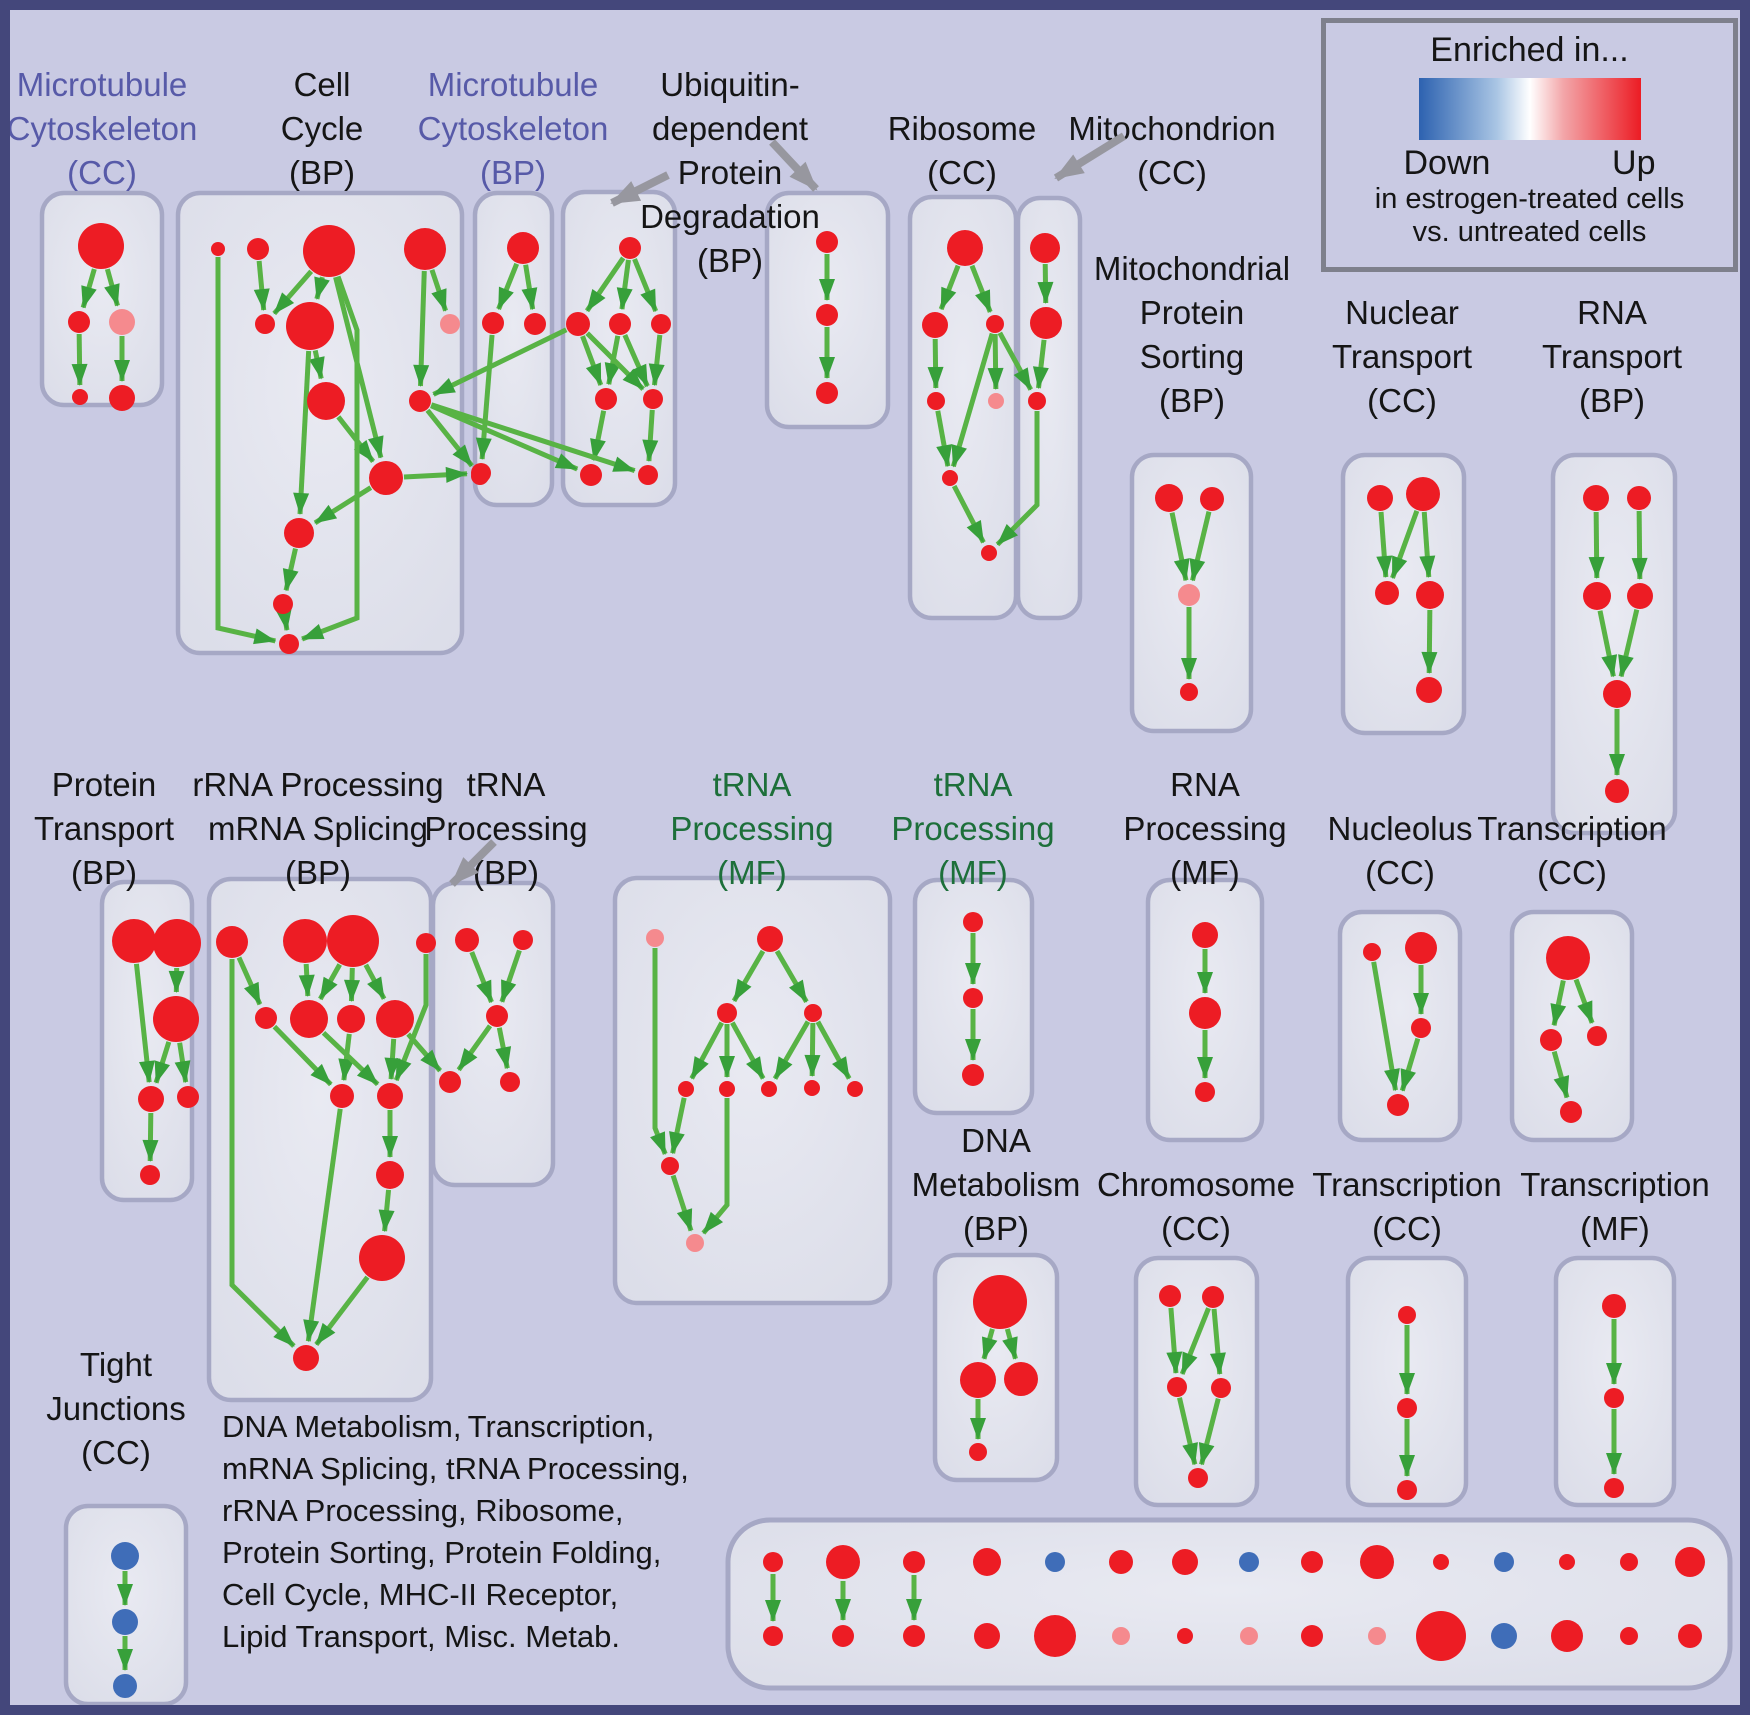 The width and height of the screenshot is (1750, 1715). I want to click on cluster-box-rna-transport, so click(1614, 644).